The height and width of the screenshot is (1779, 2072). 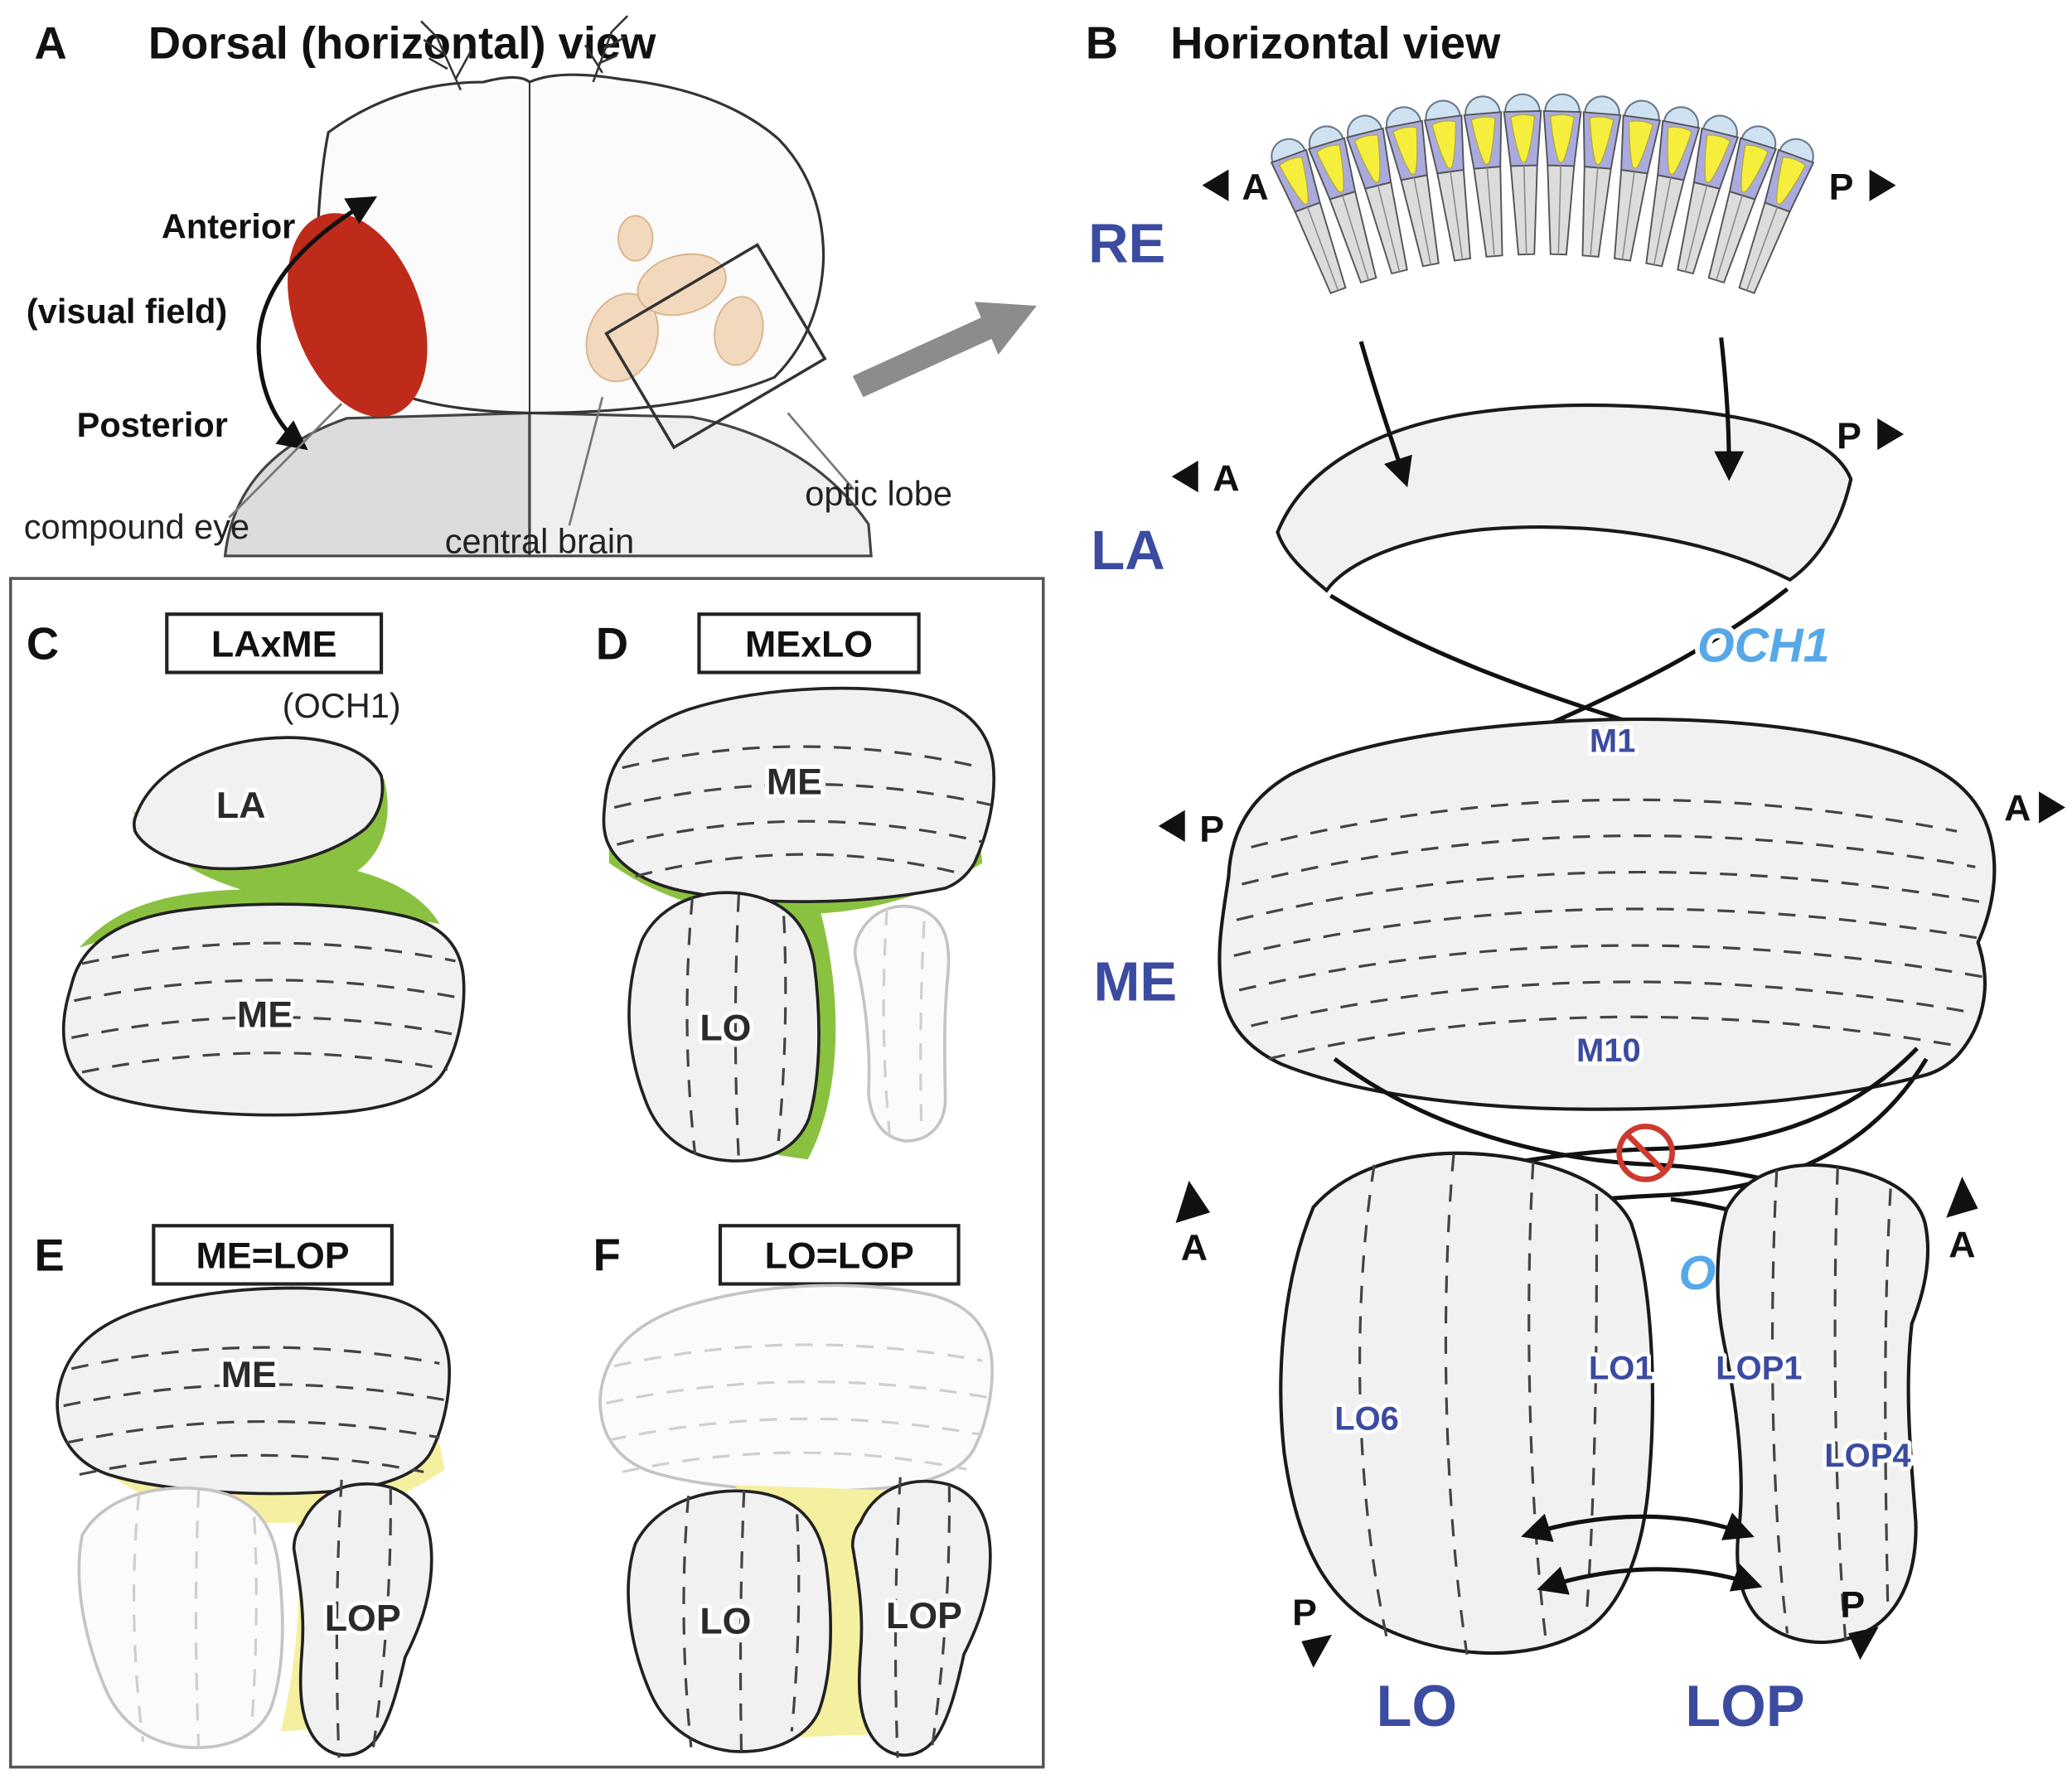 What do you see at coordinates (249, 1375) in the screenshot?
I see `e-me-label: ME` at bounding box center [249, 1375].